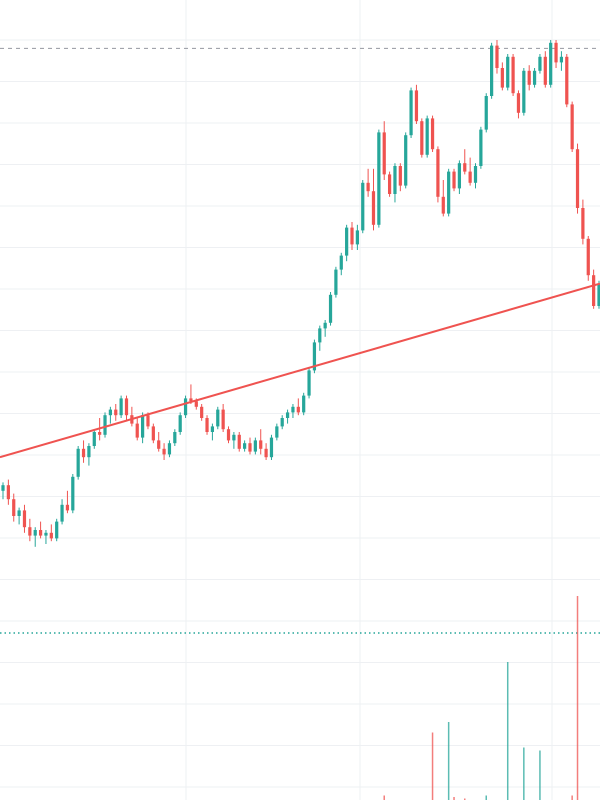  I want to click on volume-bars, so click(481, 698).